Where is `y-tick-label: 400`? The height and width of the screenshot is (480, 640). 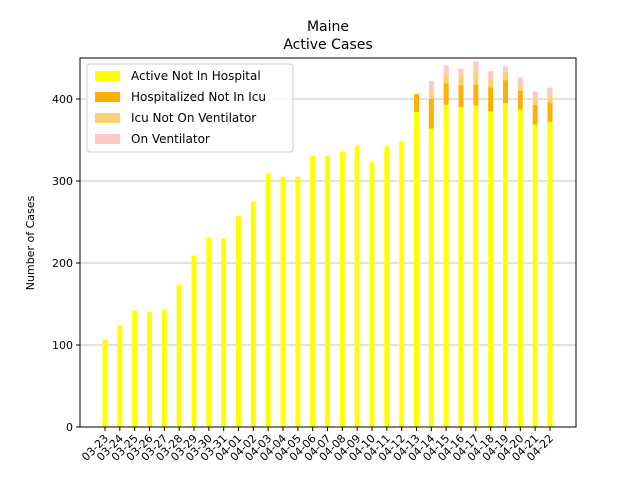 y-tick-label: 400 is located at coordinates (62, 99).